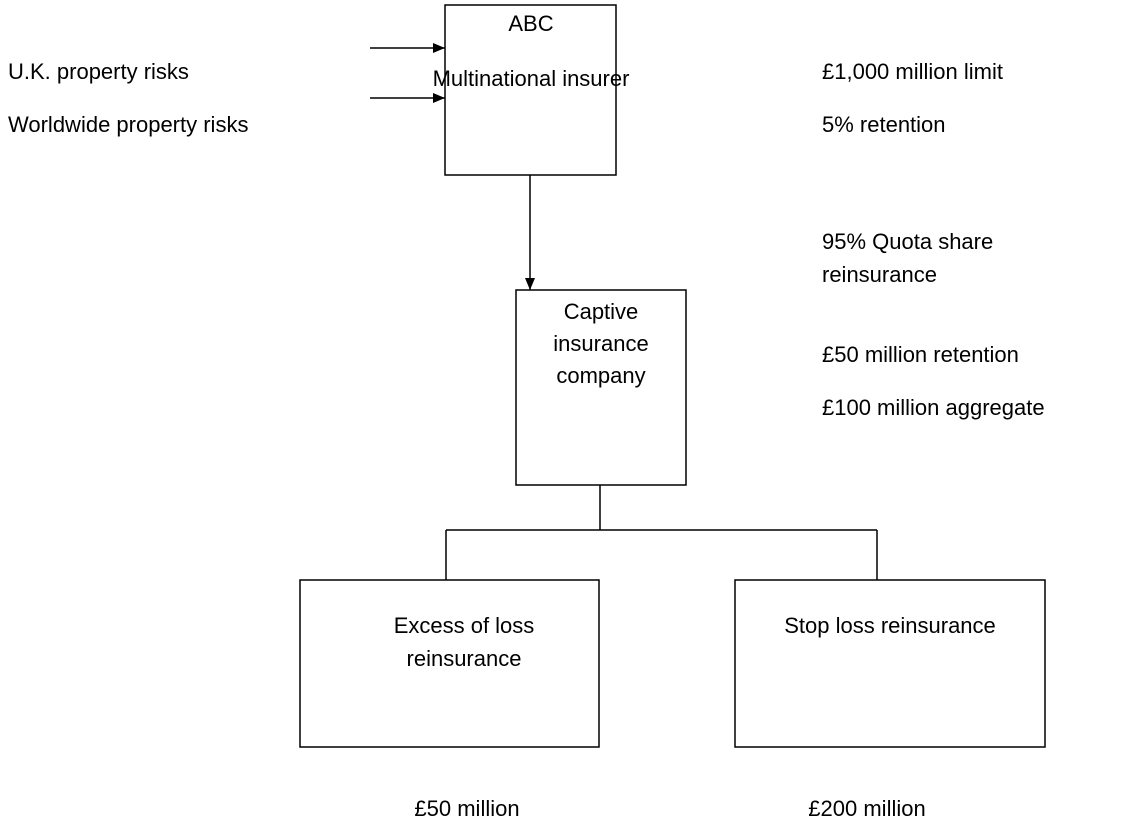  I want to click on annotation: reinsurance, so click(879, 274).